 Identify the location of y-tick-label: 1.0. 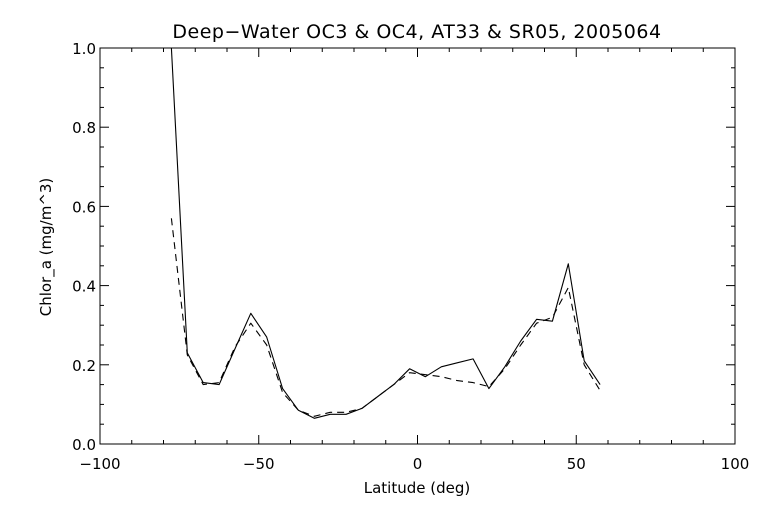
(84, 49).